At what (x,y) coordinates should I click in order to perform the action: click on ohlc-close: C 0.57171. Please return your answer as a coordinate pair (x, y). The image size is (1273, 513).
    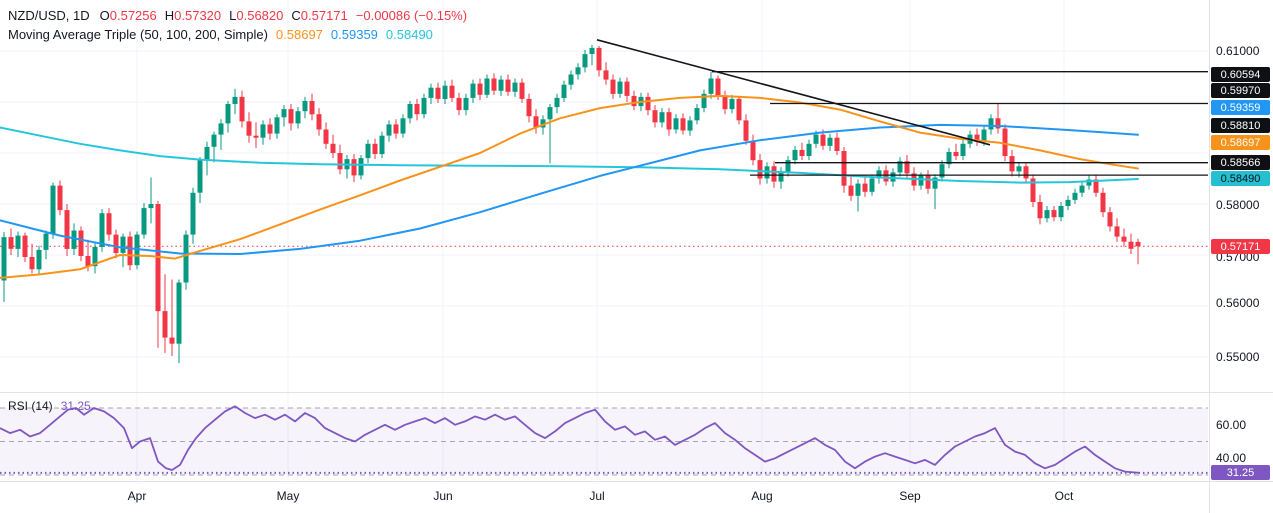
    Looking at the image, I should click on (319, 15).